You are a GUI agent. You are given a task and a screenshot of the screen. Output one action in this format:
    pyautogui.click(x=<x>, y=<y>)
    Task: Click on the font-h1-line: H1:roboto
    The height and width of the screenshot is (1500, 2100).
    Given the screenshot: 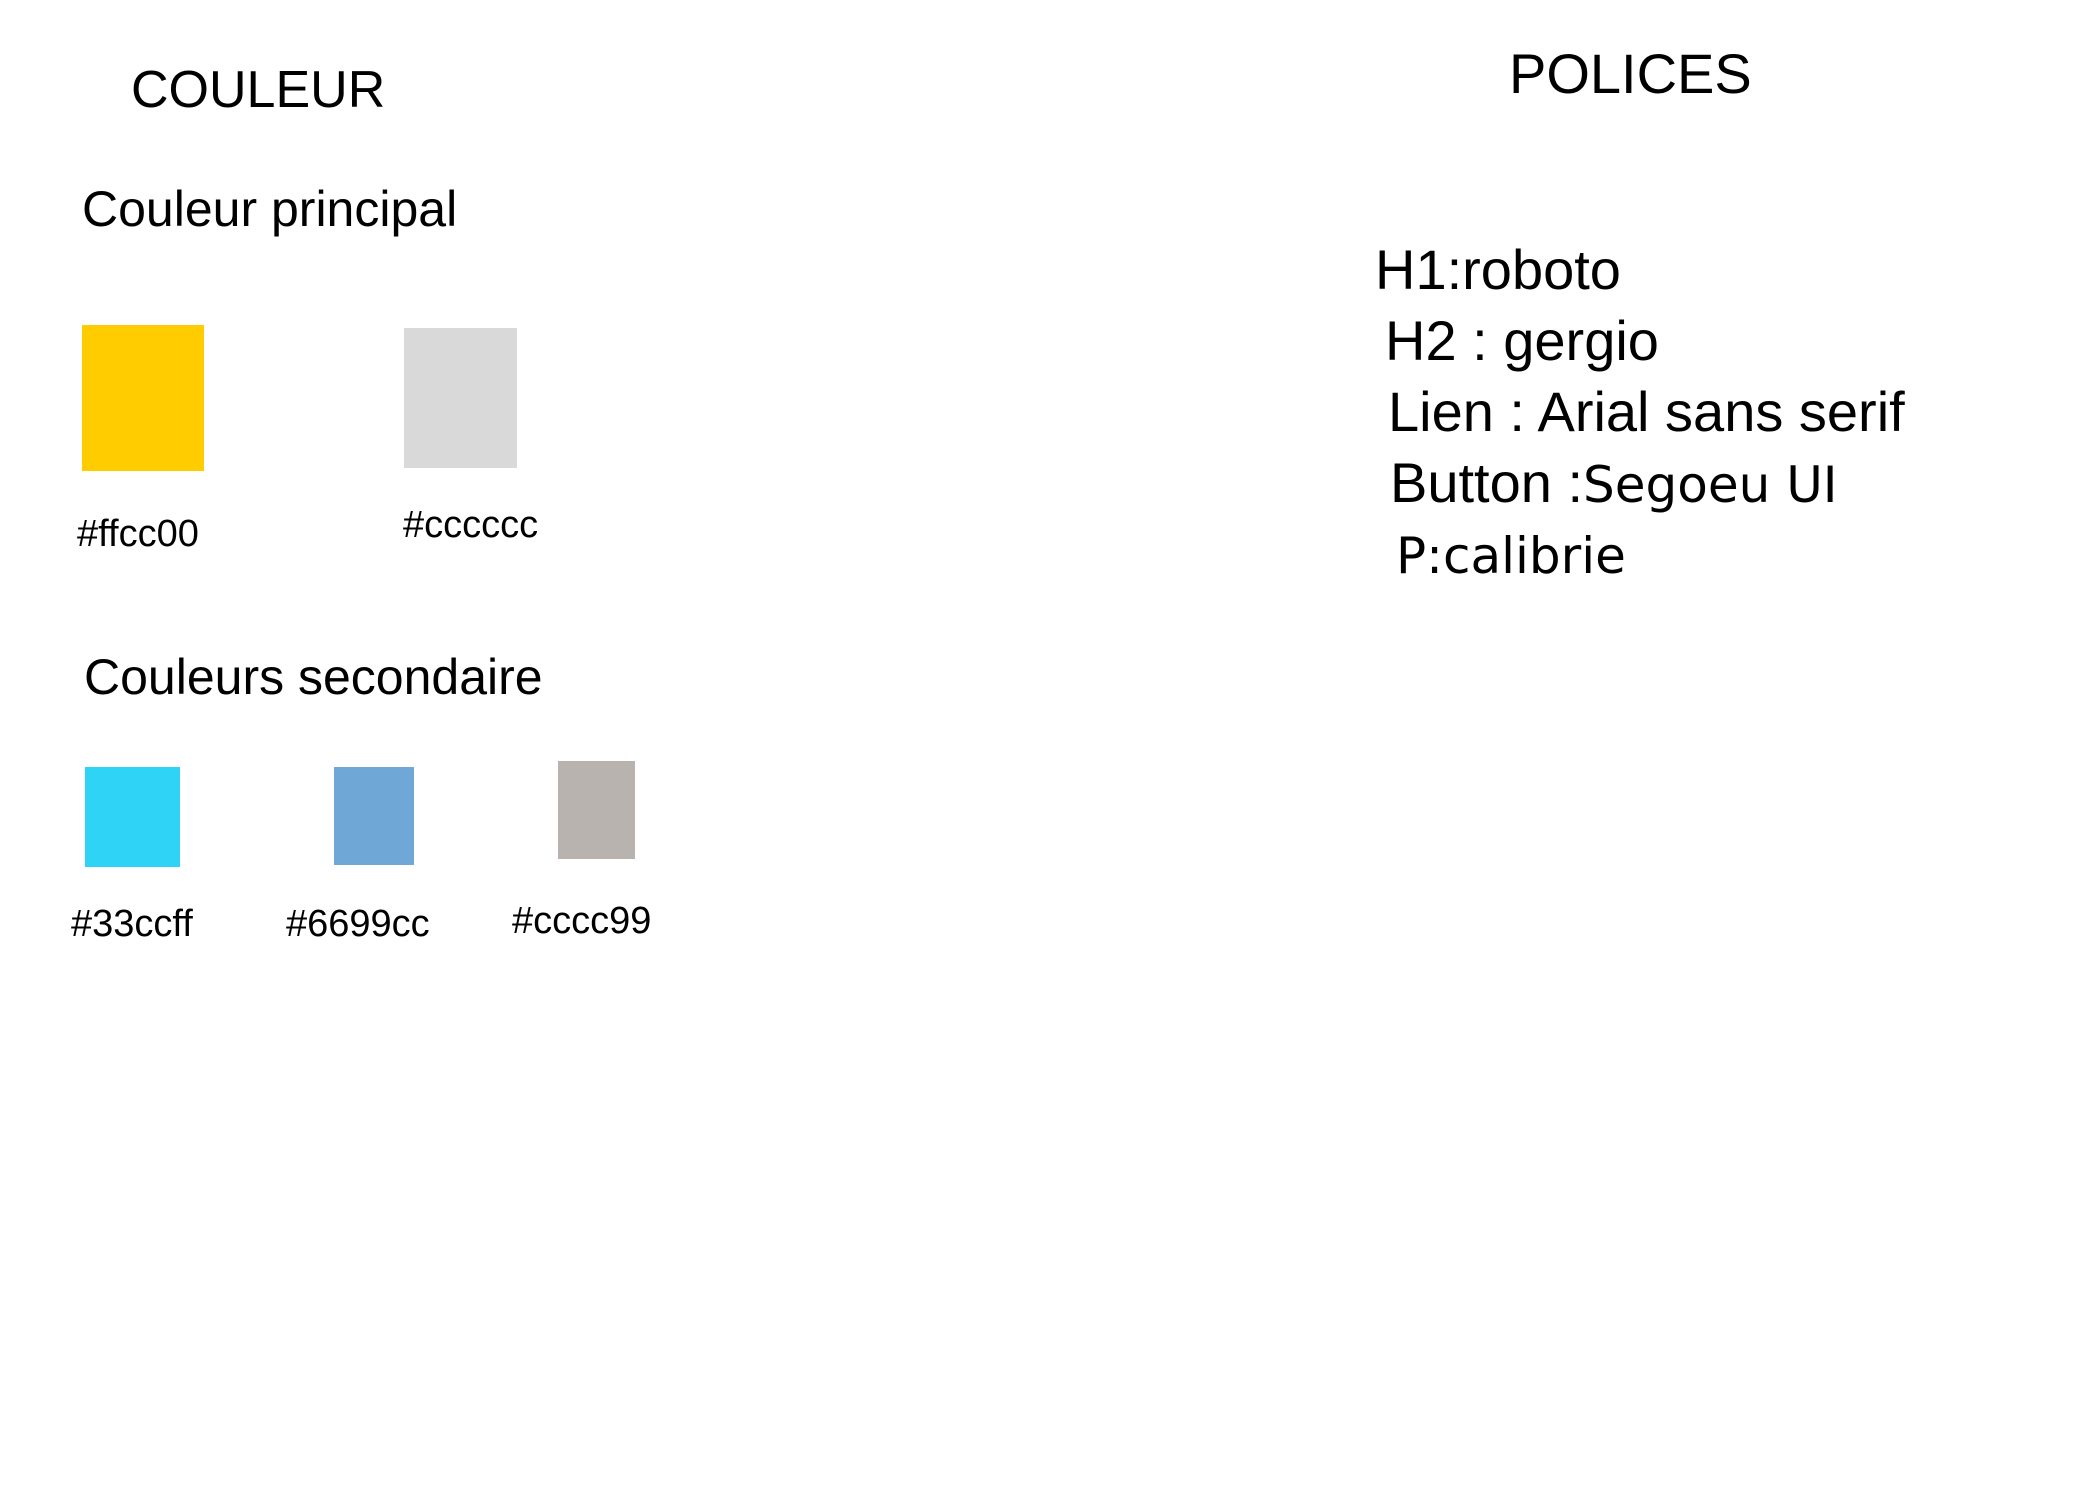 What is the action you would take?
    pyautogui.click(x=1498, y=269)
    